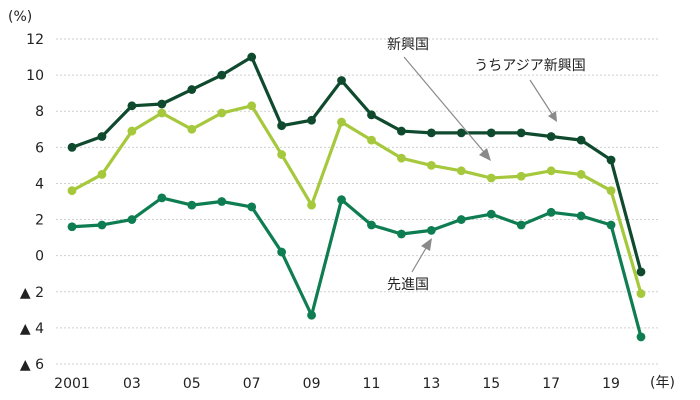 This screenshot has height=400, width=700. What do you see at coordinates (35, 40) in the screenshot?
I see `y-tick-label: 12` at bounding box center [35, 40].